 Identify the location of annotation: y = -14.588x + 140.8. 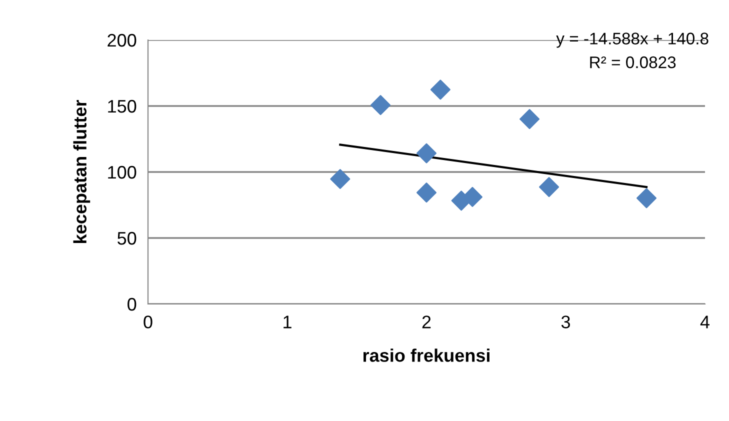
(632, 40).